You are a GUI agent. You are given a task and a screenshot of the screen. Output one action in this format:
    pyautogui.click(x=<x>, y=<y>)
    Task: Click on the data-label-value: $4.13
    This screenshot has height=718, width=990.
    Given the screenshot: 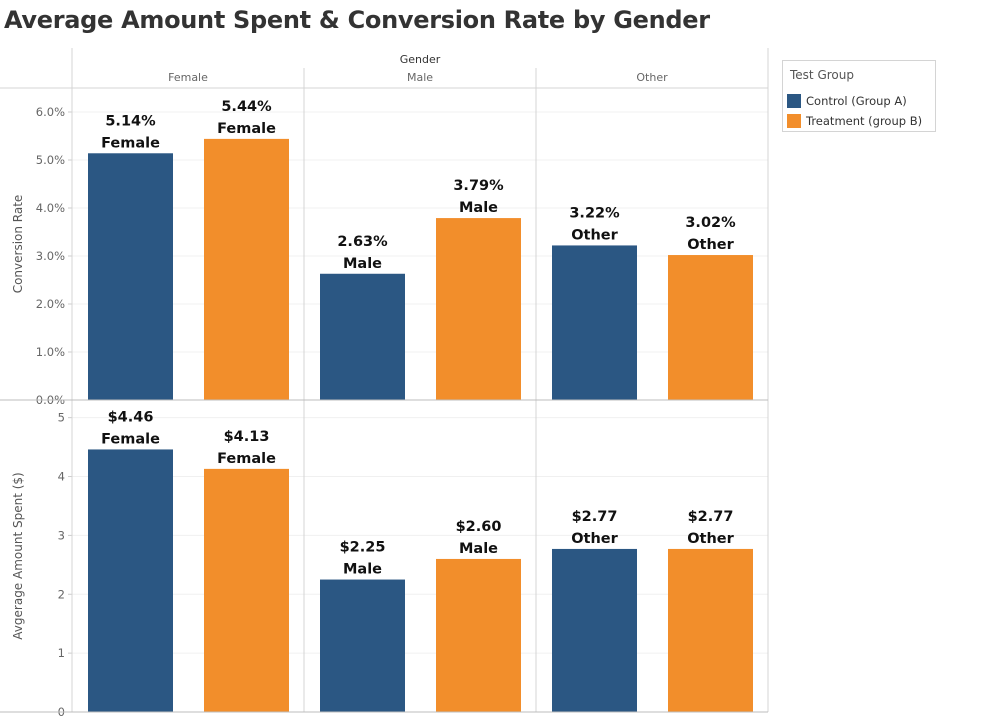 What is the action you would take?
    pyautogui.click(x=247, y=437)
    